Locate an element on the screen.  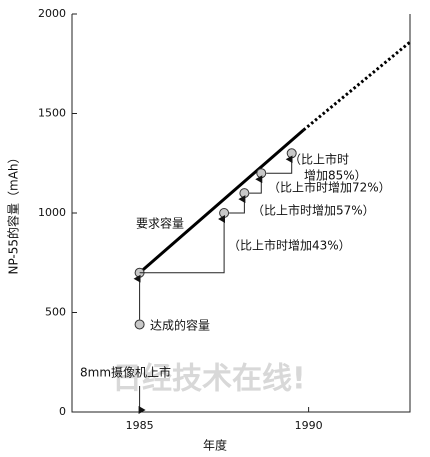
x-tick-label: 1990 is located at coordinates (309, 425).